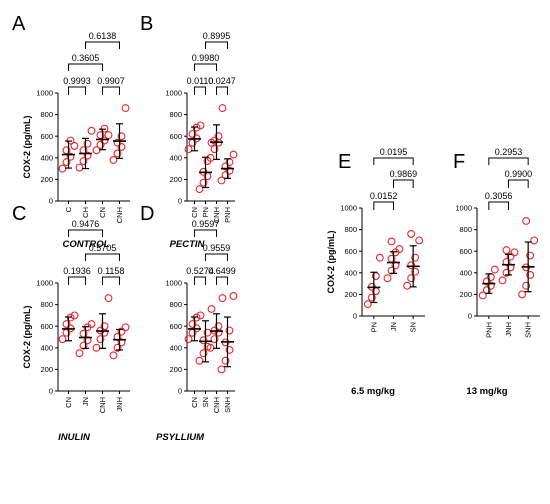 The image size is (550, 504). Describe the element at coordinates (344, 162) in the screenshot. I see `panel-letter: E` at that location.